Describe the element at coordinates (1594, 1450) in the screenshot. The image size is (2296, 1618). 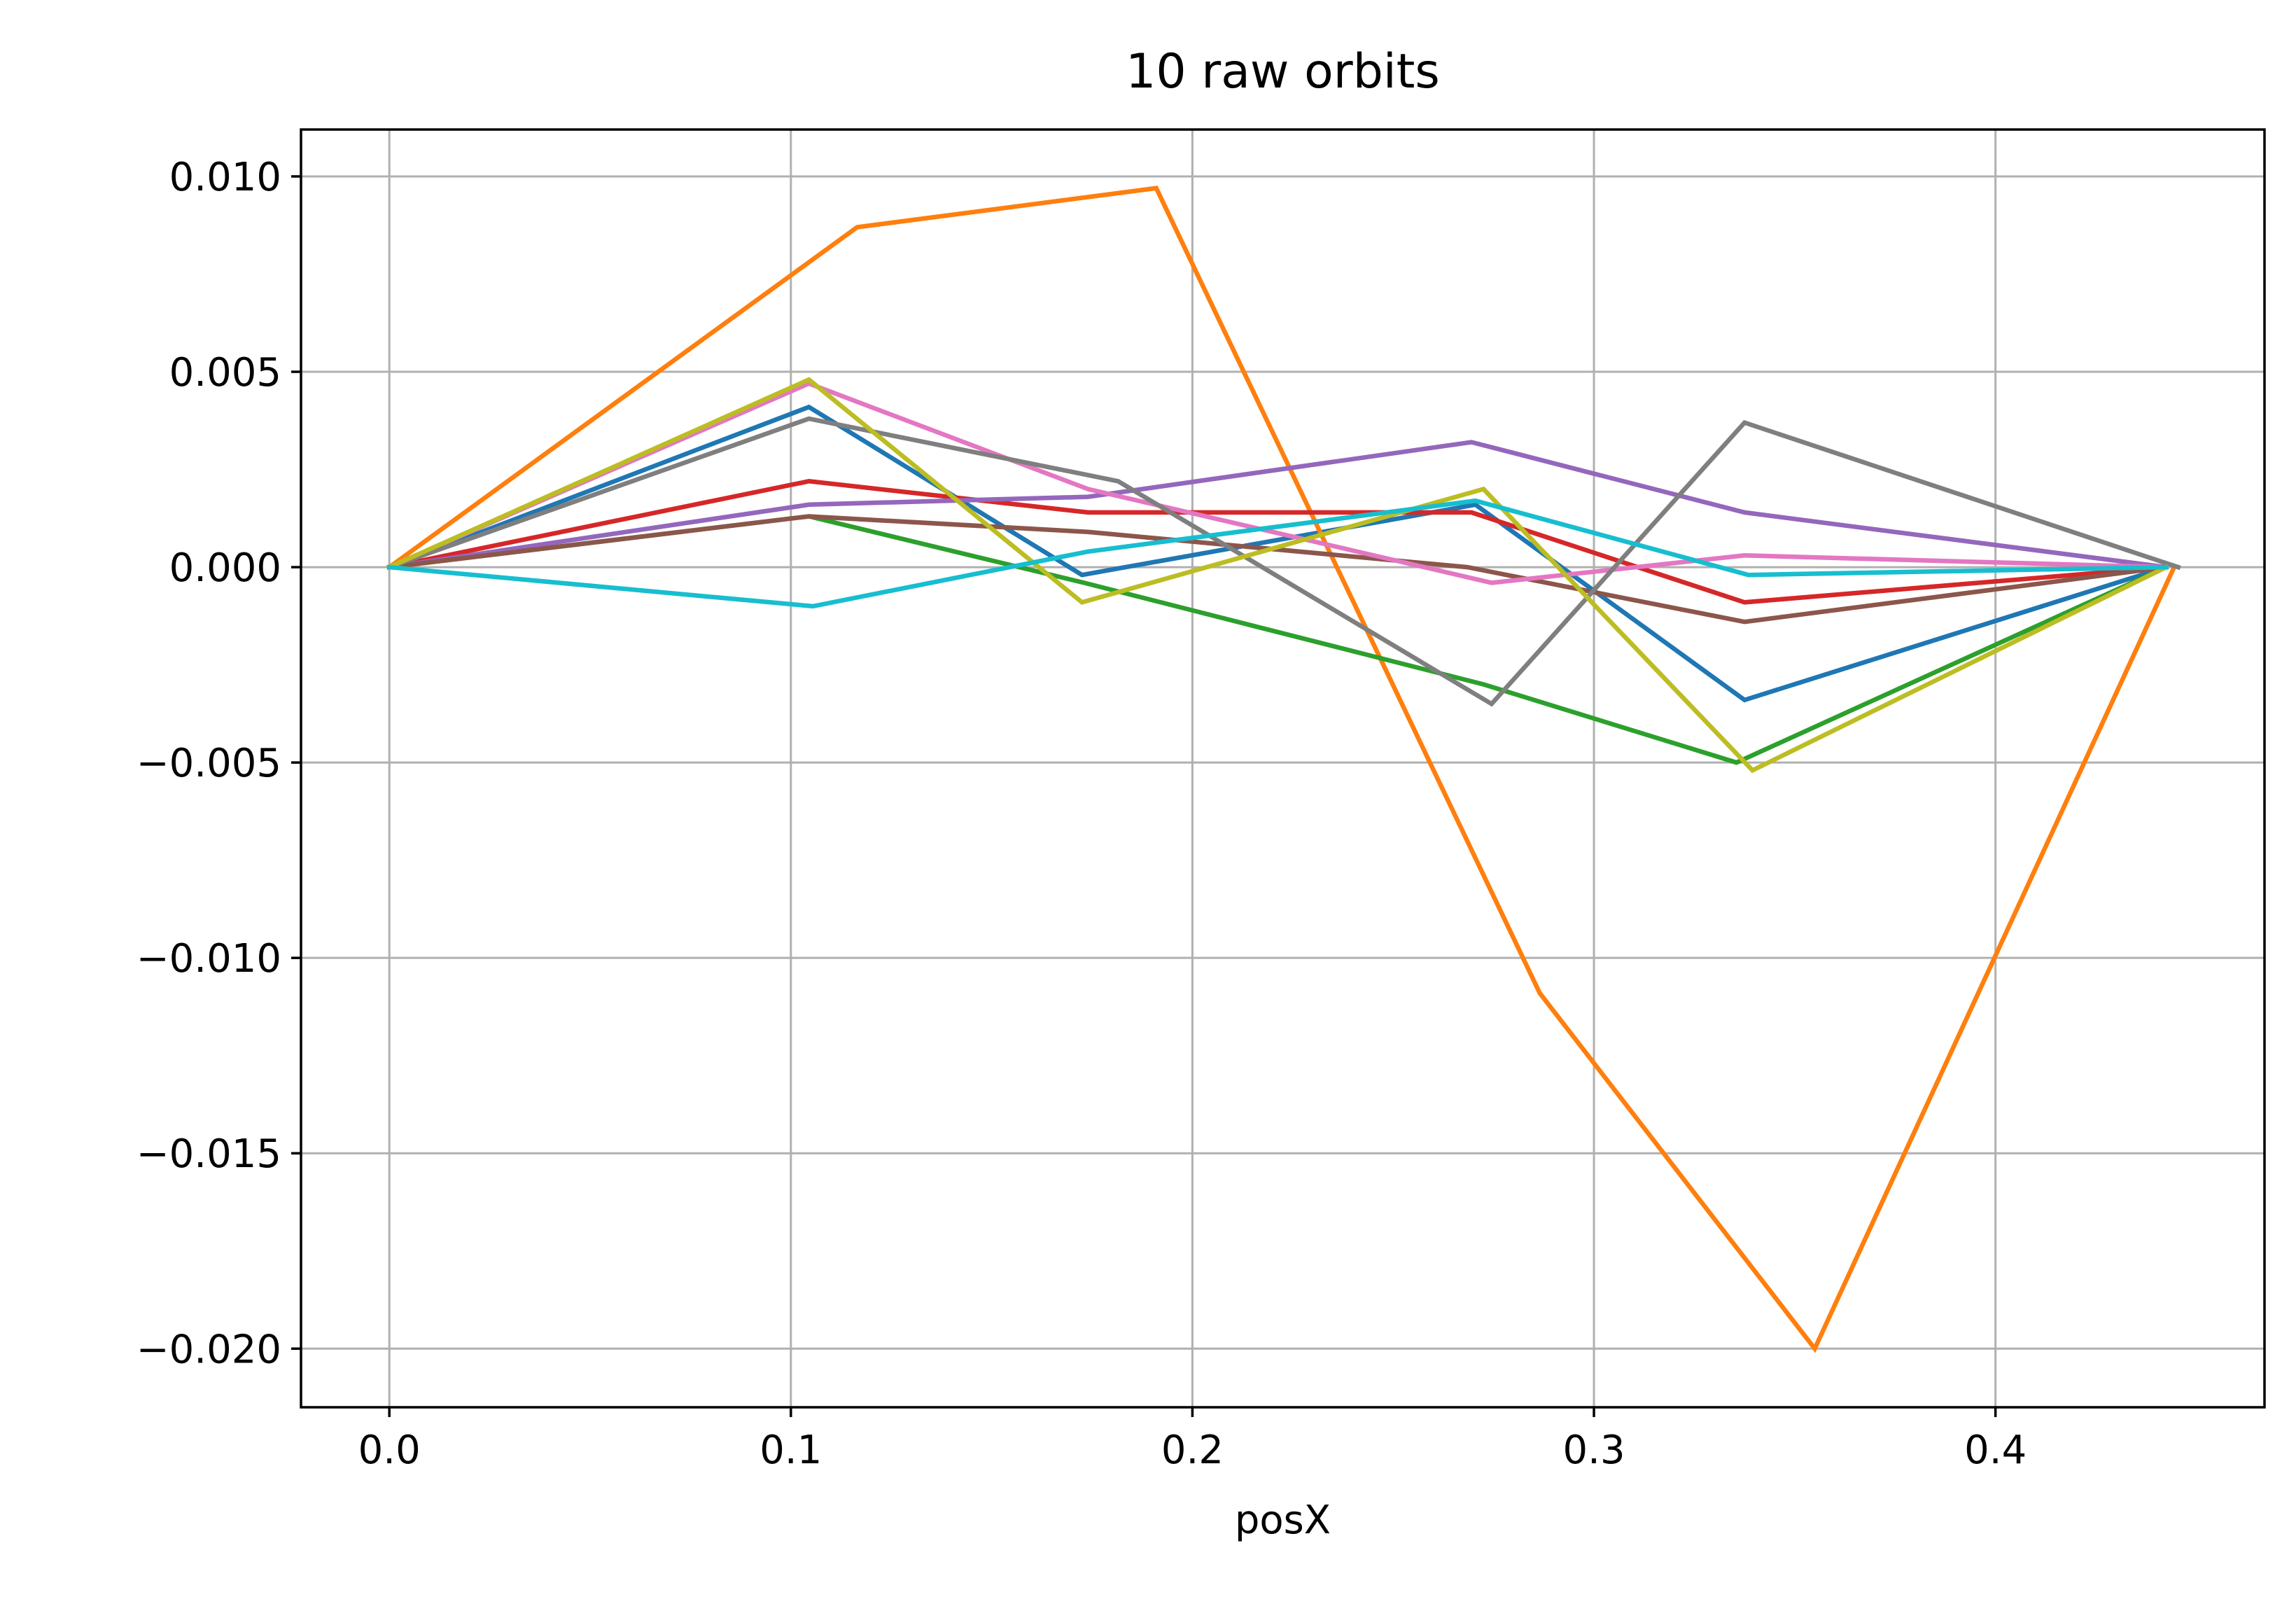
I see `x-tick-label: 0.3` at that location.